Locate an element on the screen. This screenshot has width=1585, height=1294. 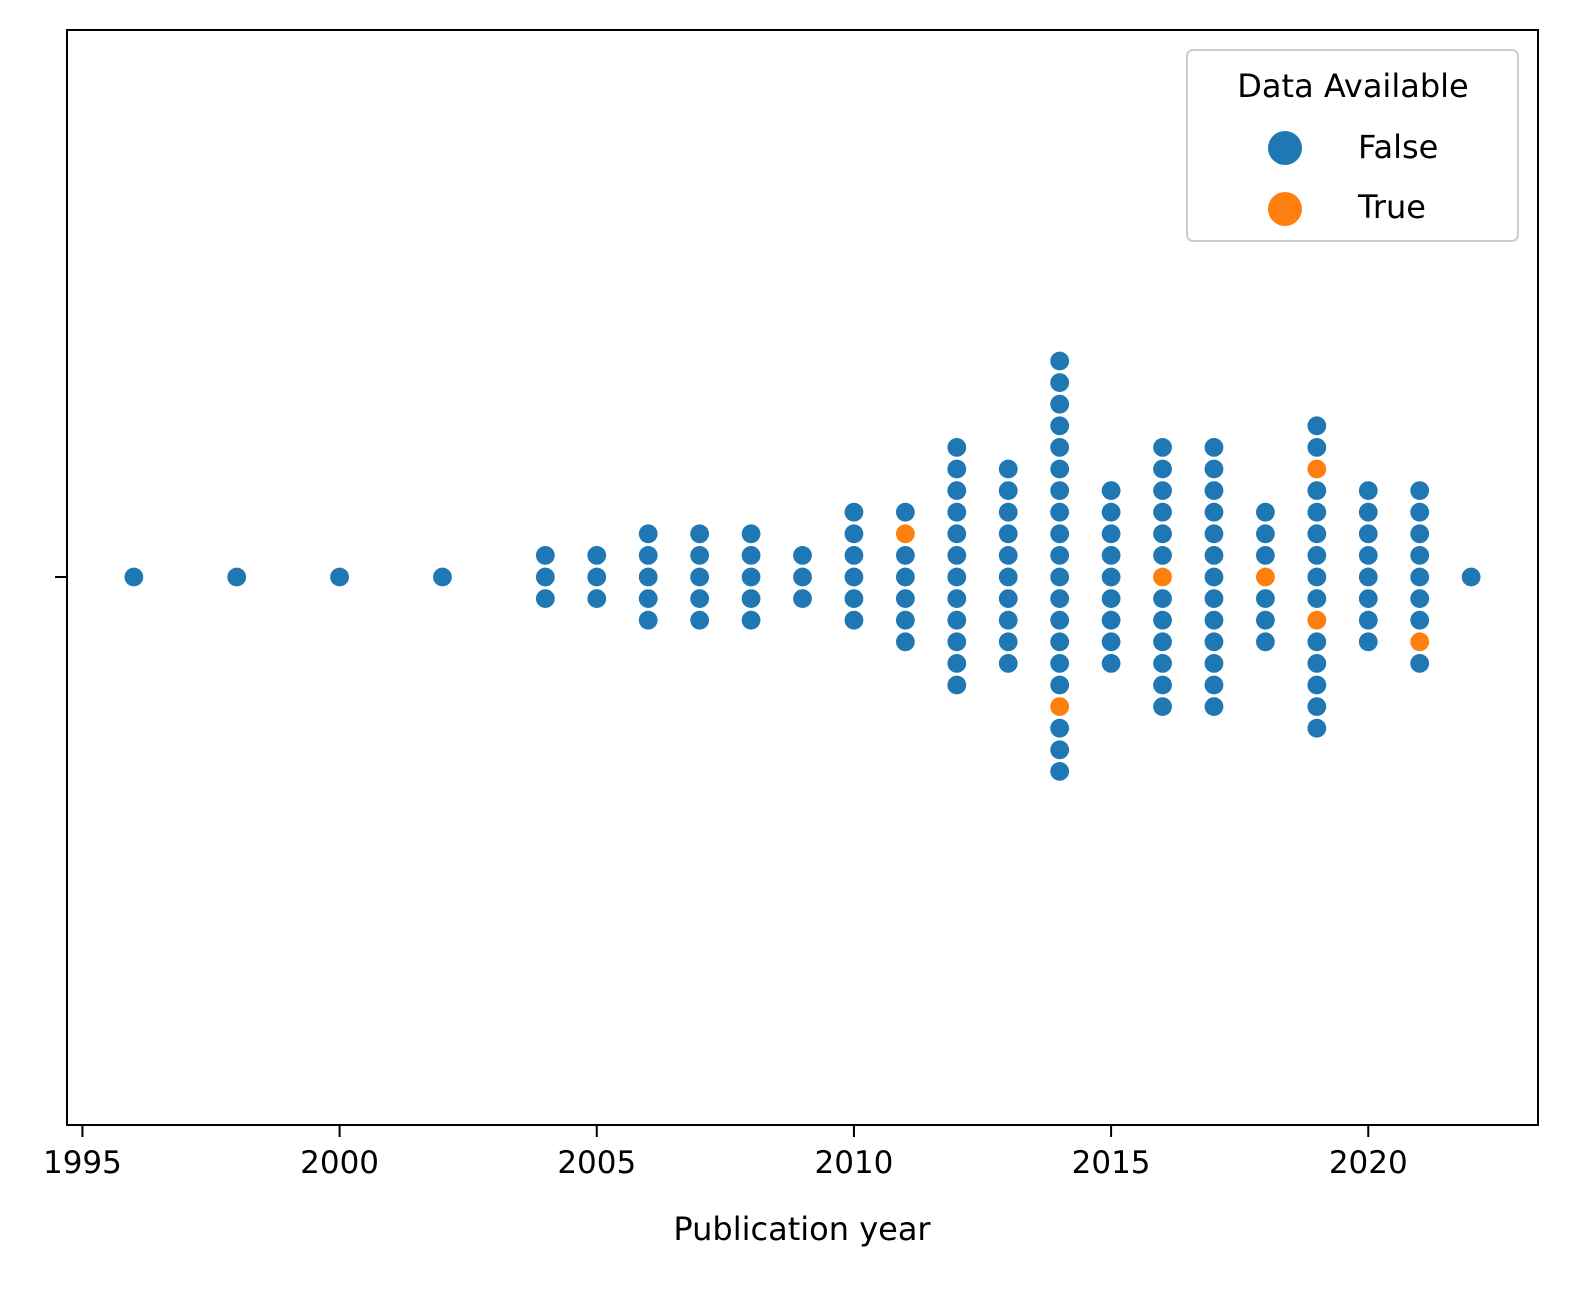
legend-box is located at coordinates (1352, 145).